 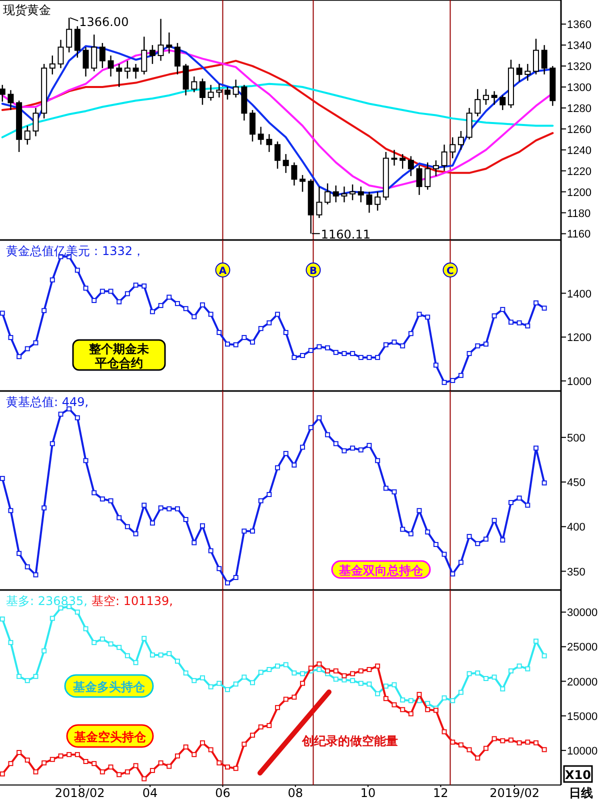 What do you see at coordinates (296, 793) in the screenshot?
I see `x-tick-label: 08` at bounding box center [296, 793].